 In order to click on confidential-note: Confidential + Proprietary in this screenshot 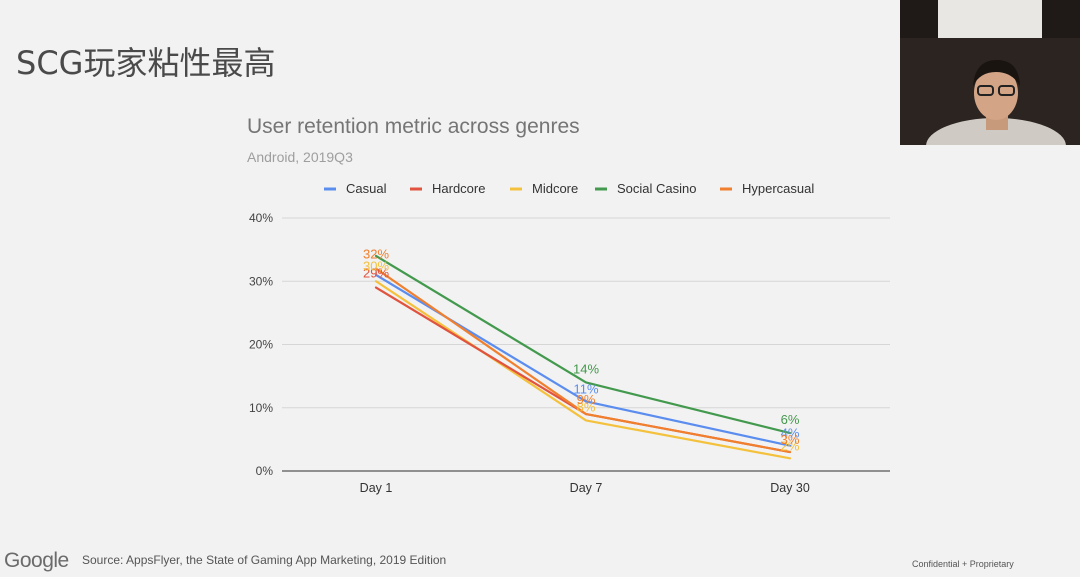, I will do `click(963, 564)`.